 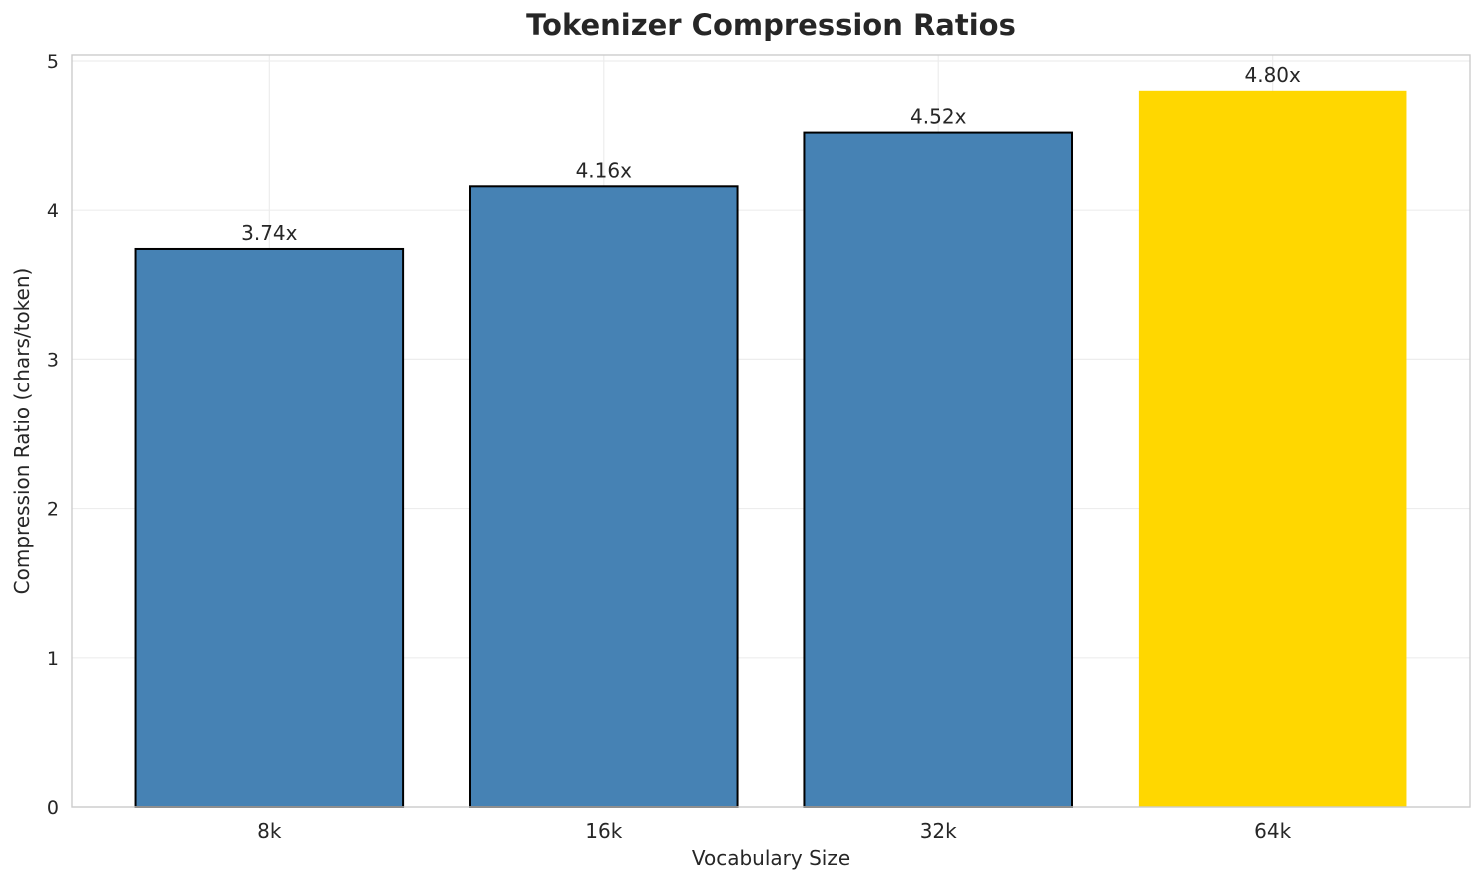 I want to click on y-tick-label: 1, so click(x=53, y=659).